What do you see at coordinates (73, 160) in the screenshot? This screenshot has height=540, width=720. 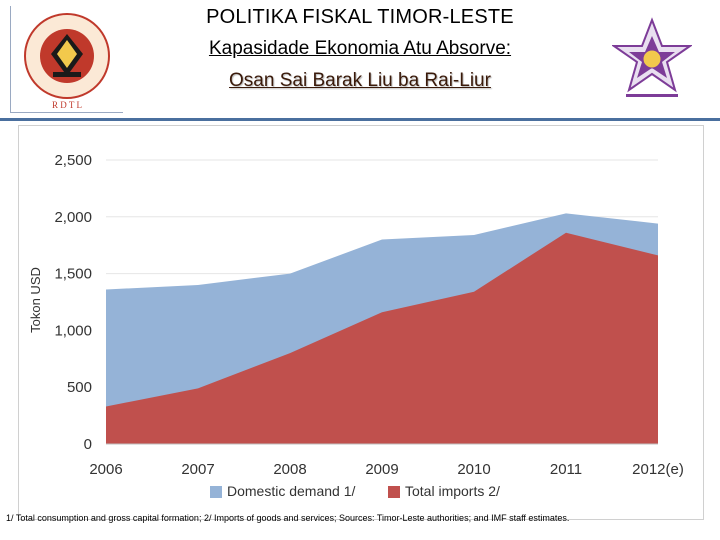 I see `y-tick-label: 2,500` at bounding box center [73, 160].